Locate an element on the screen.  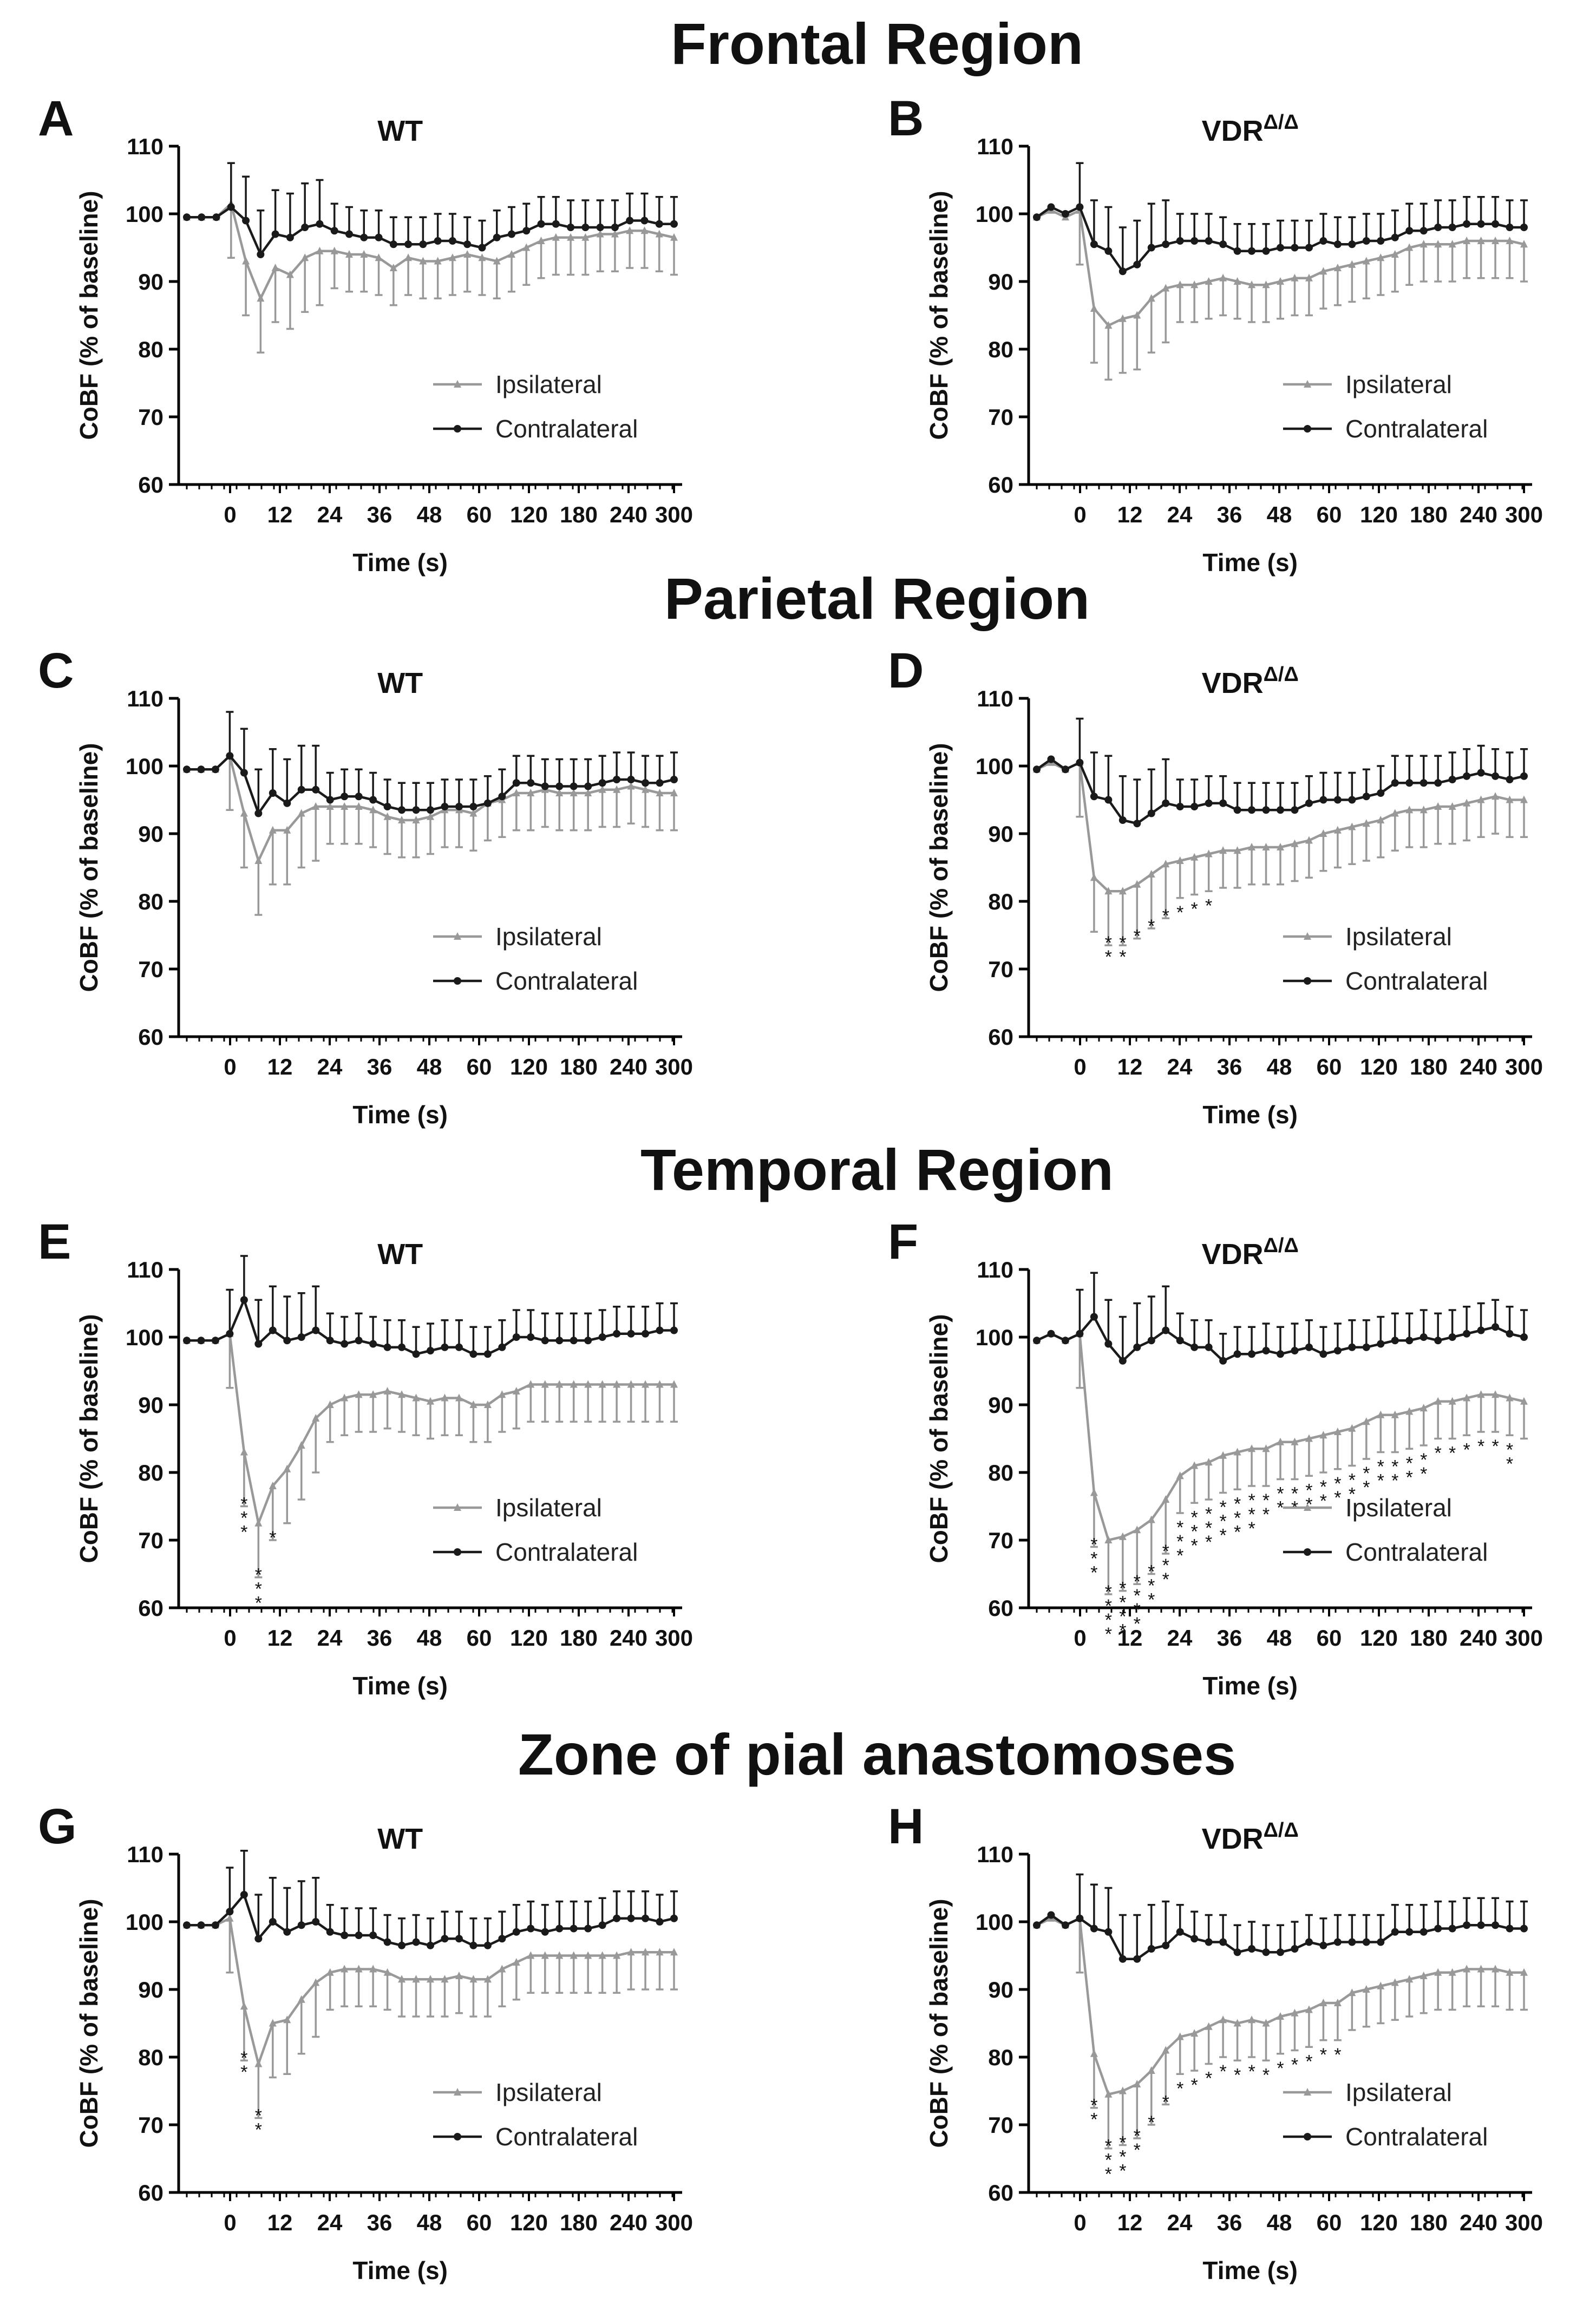
x-tick-label: 60 is located at coordinates (479, 2222).